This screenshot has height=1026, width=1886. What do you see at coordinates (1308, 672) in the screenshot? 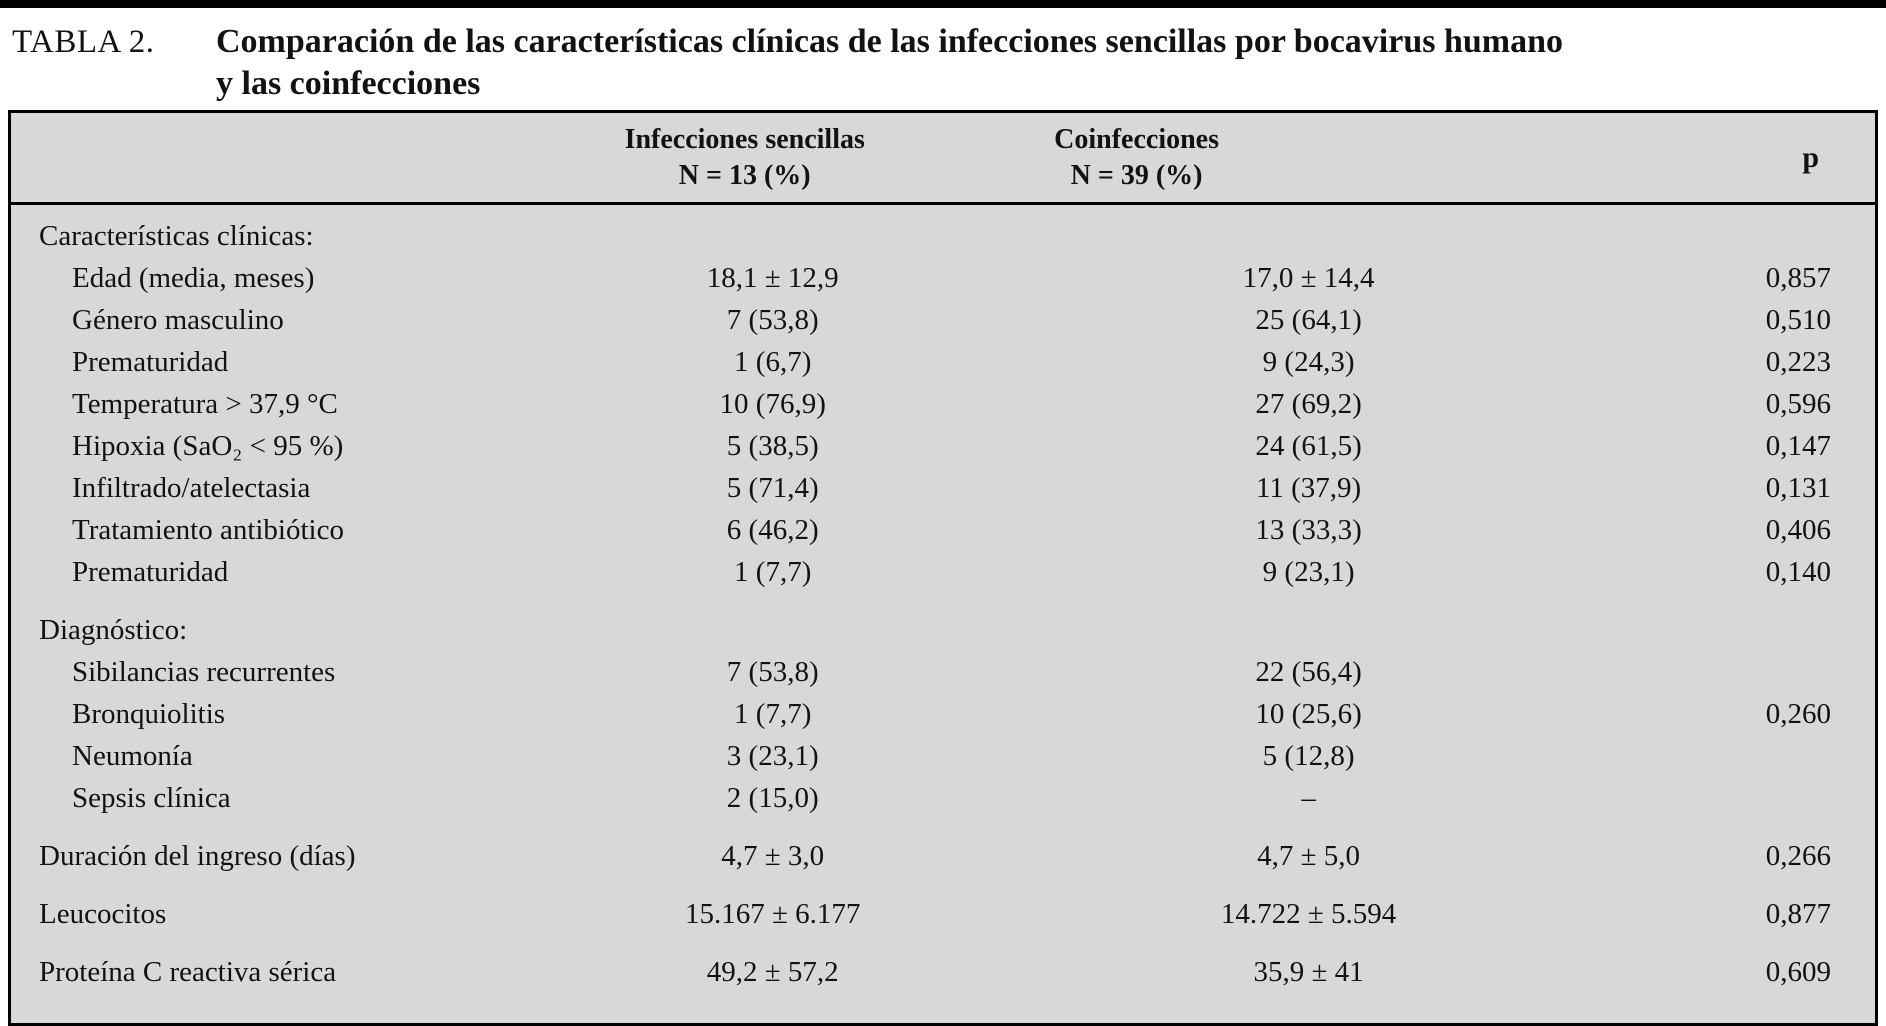
I see `value-coinfections: 22 (56,4)` at bounding box center [1308, 672].